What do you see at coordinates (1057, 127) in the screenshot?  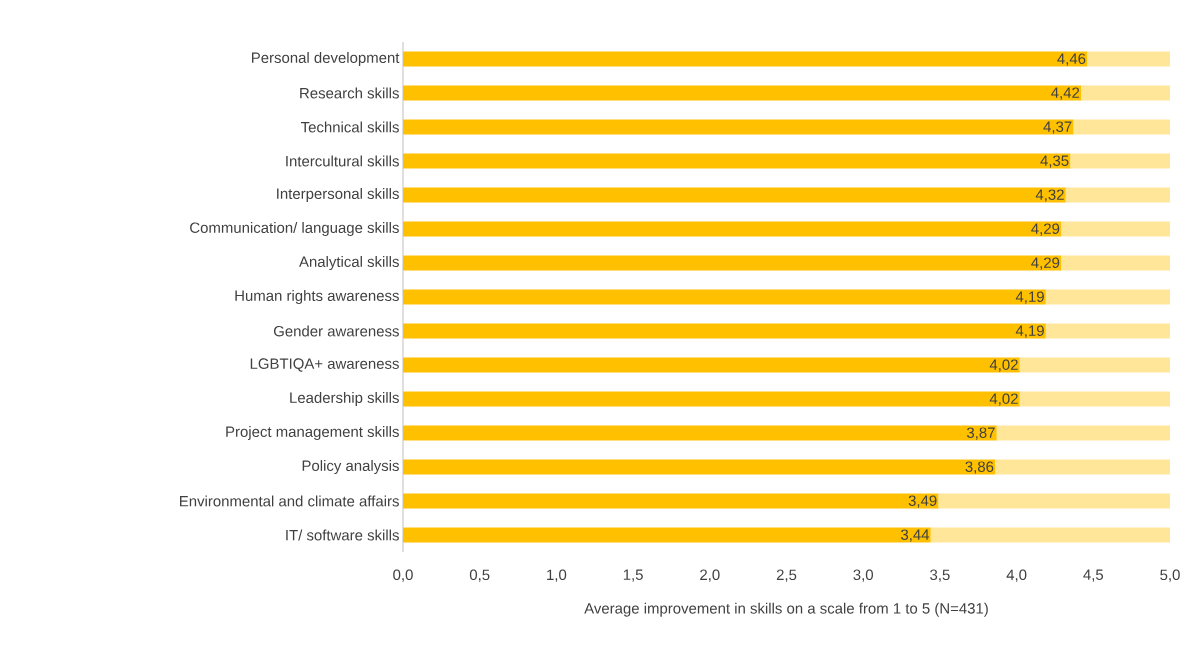 I see `data-label: 4,37` at bounding box center [1057, 127].